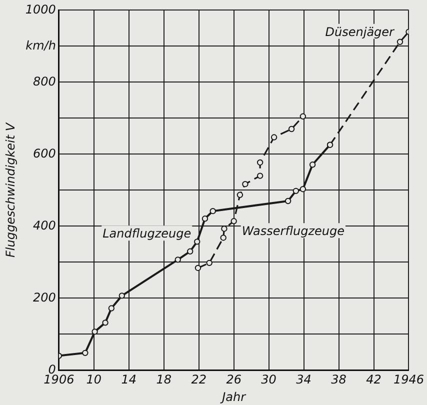 The height and width of the screenshot is (405, 427). Describe the element at coordinates (59, 379) in the screenshot. I see `x-tick-label: 1906` at that location.